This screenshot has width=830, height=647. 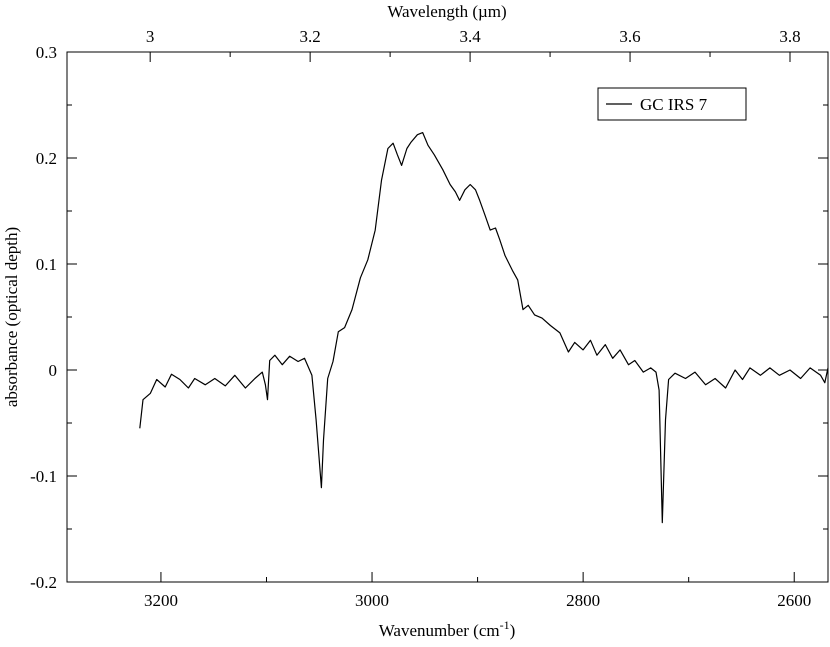 What do you see at coordinates (46, 158) in the screenshot?
I see `y-tick-label: 0.2` at bounding box center [46, 158].